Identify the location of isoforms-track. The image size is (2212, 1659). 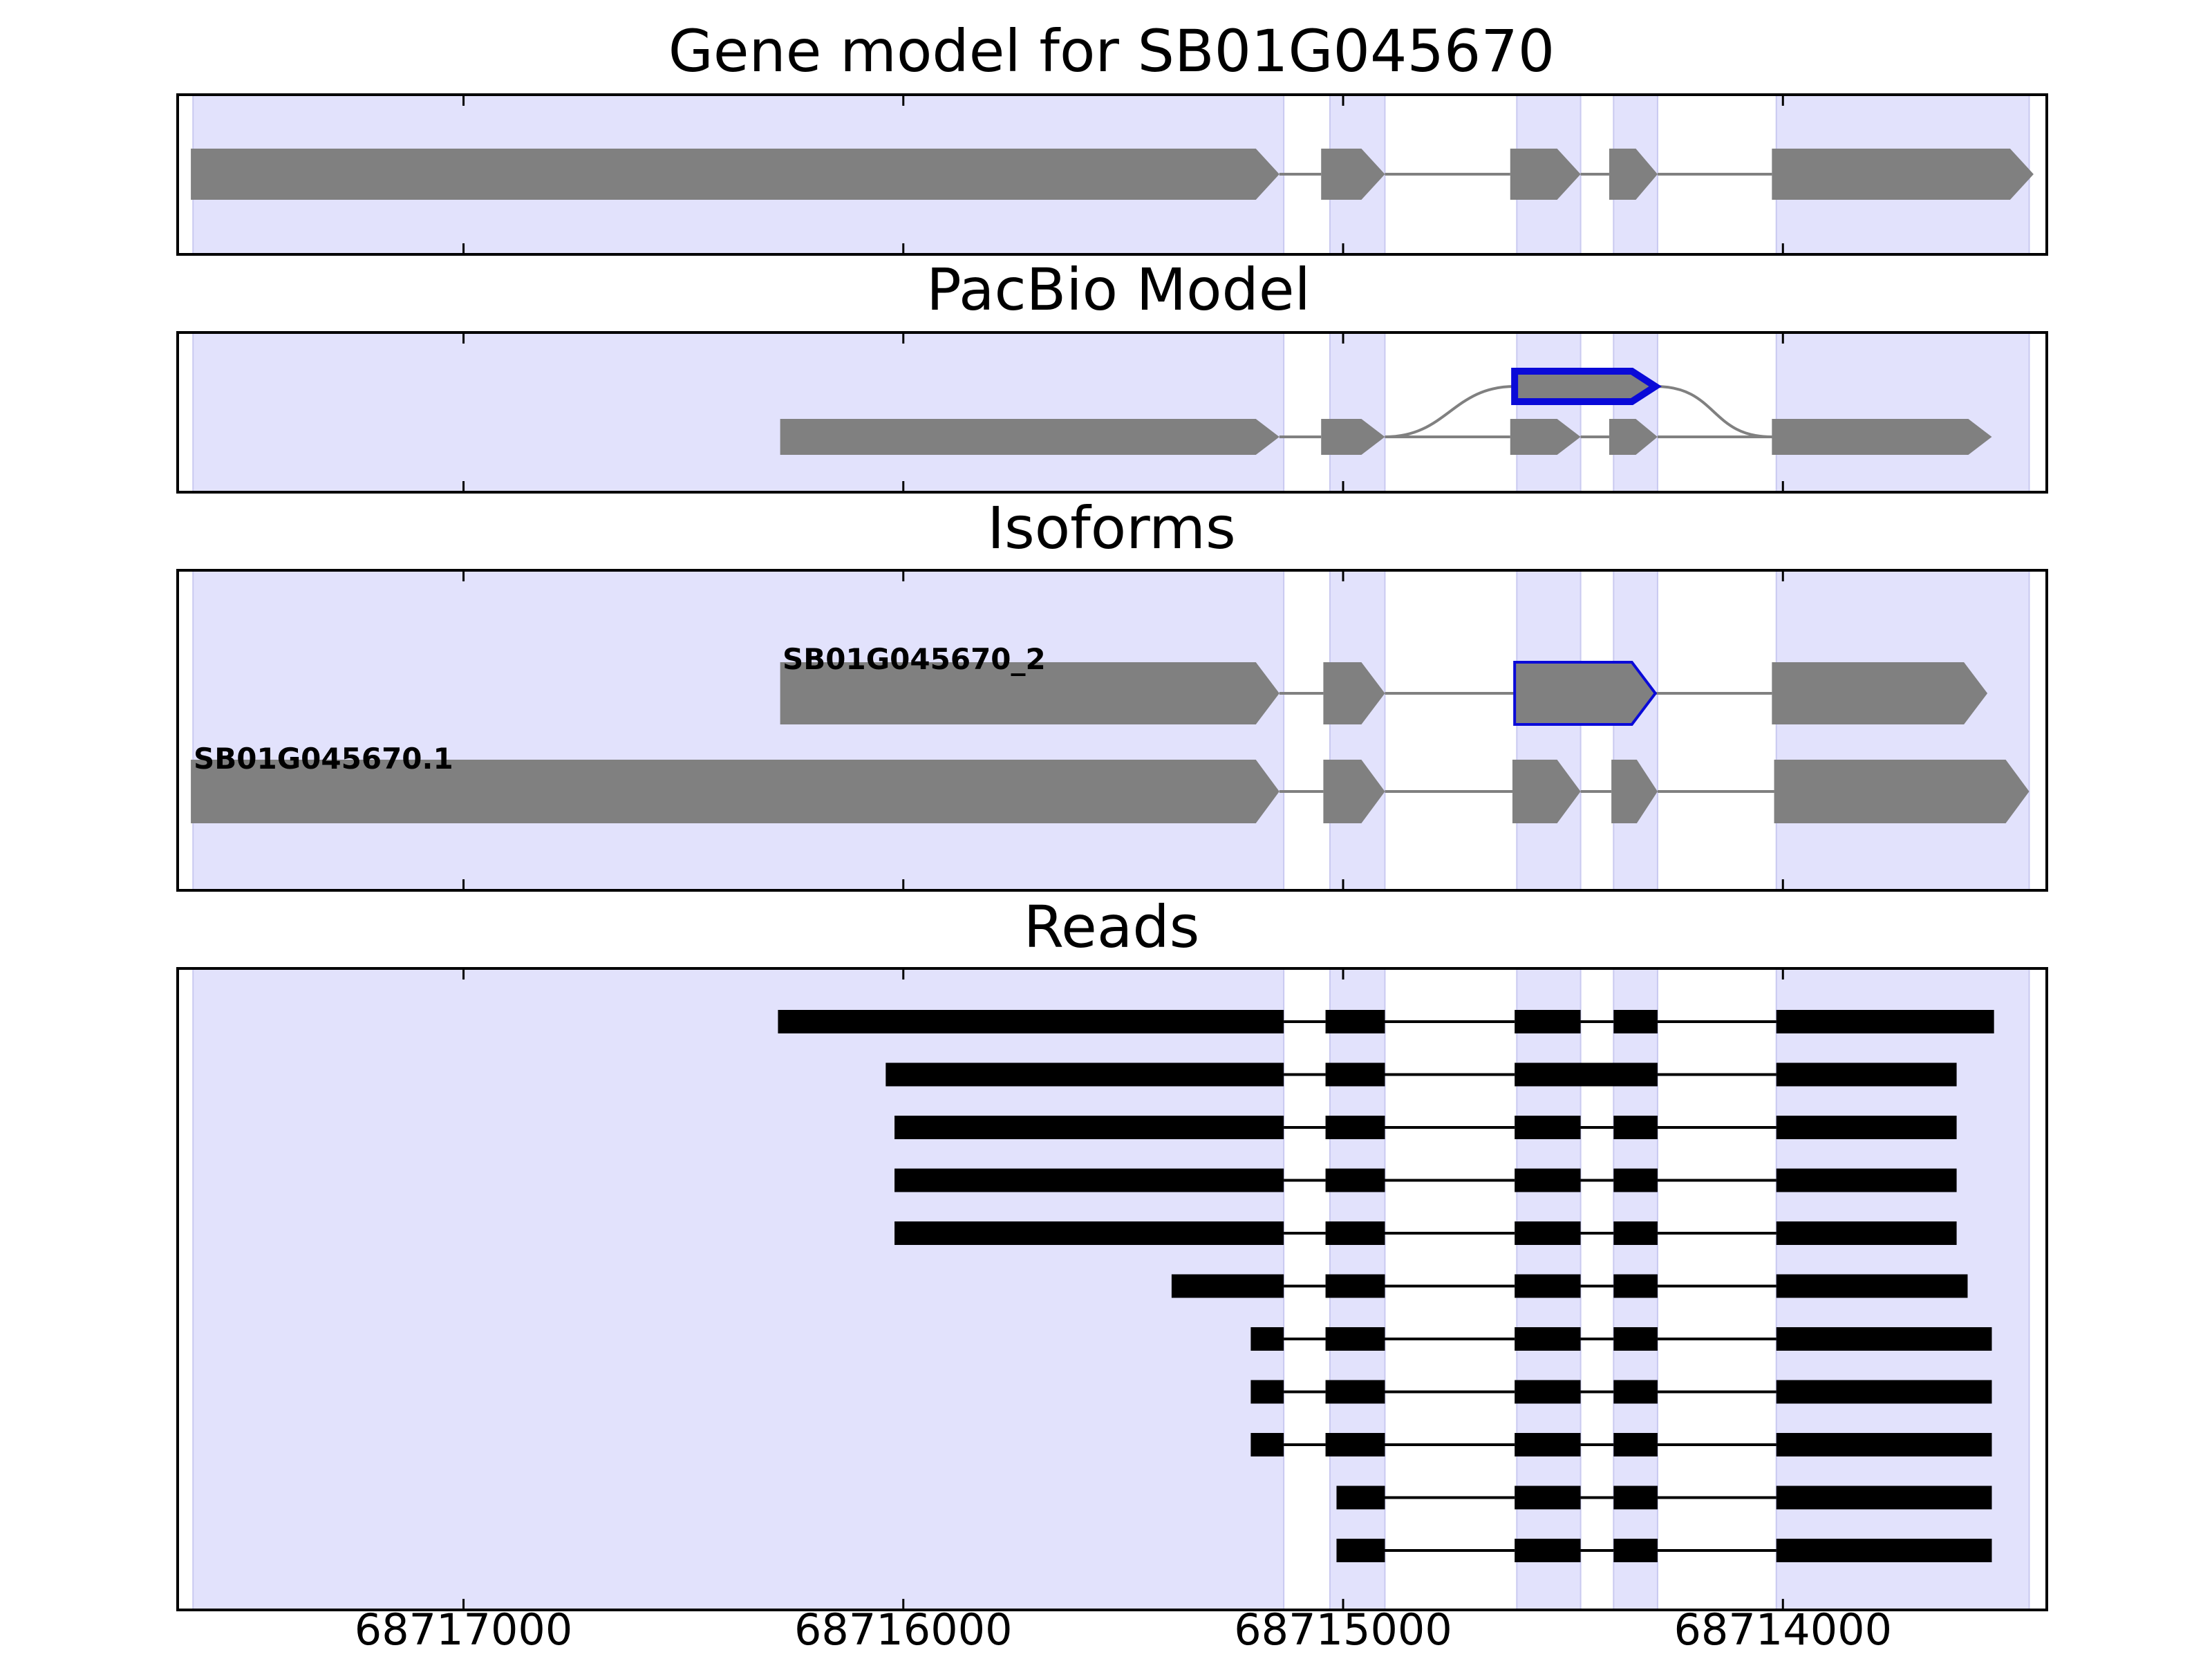
(1110, 742).